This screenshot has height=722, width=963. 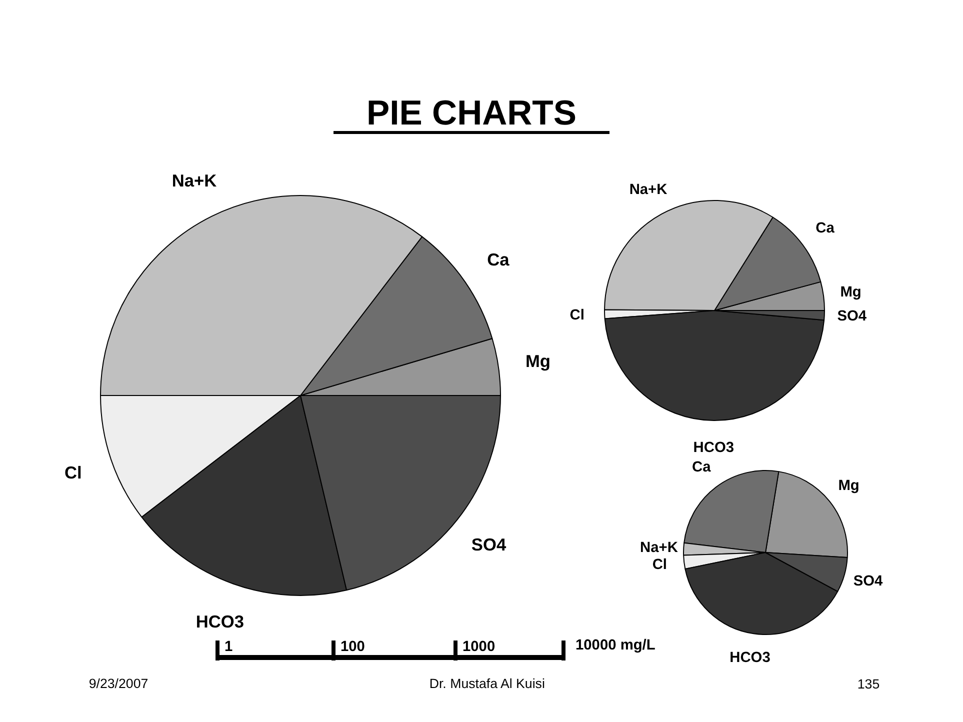 What do you see at coordinates (868, 684) in the screenshot?
I see `text: 135` at bounding box center [868, 684].